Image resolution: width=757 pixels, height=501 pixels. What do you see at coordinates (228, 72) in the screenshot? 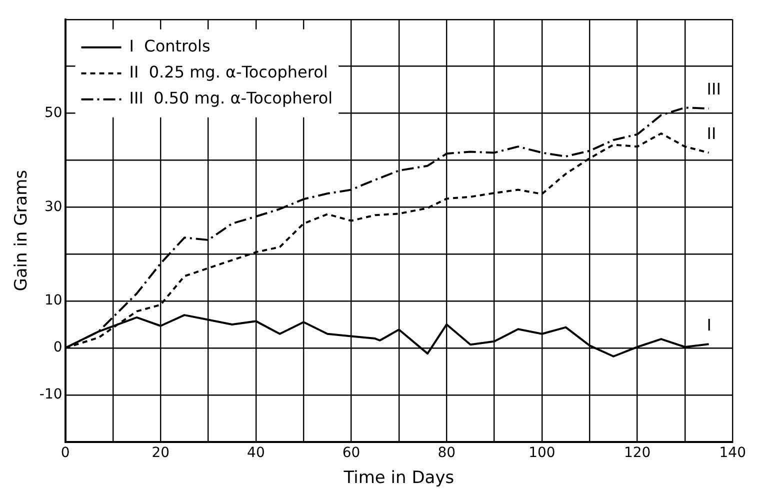
I see `legend-label: II 0.25 mg. α-Tocopherol` at bounding box center [228, 72].